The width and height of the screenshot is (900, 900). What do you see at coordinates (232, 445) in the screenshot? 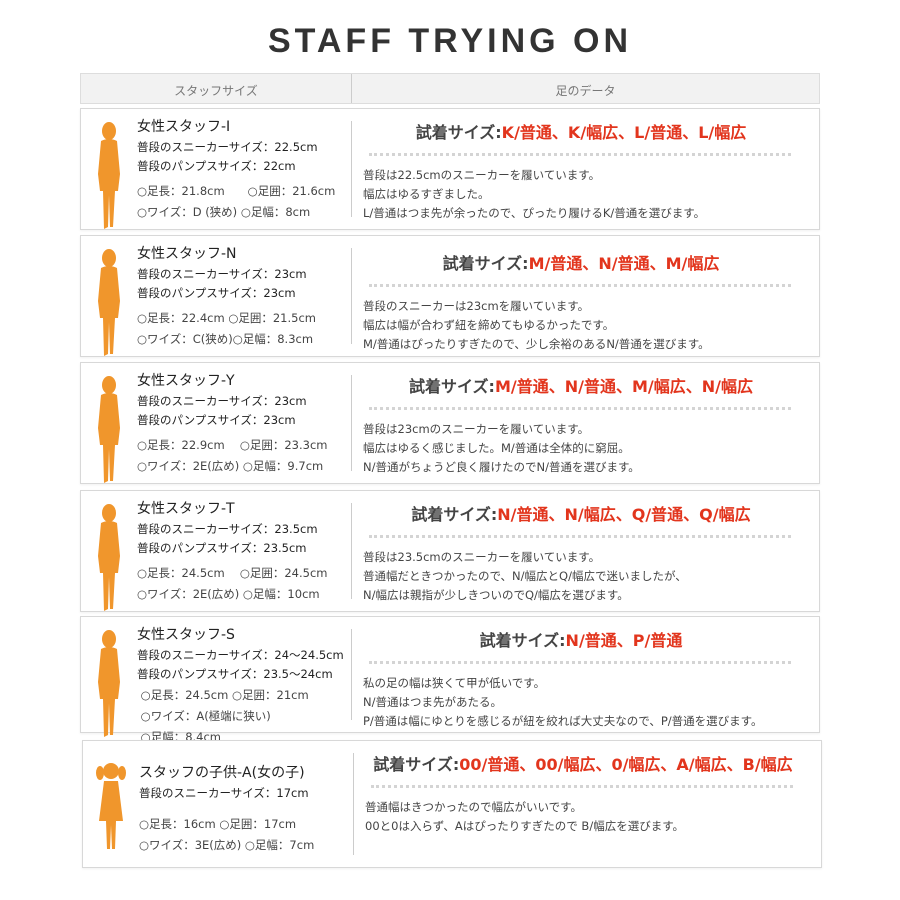
I see `measurement-row: ○足長：22.9cm ○足囲：23.3cm` at bounding box center [232, 445].